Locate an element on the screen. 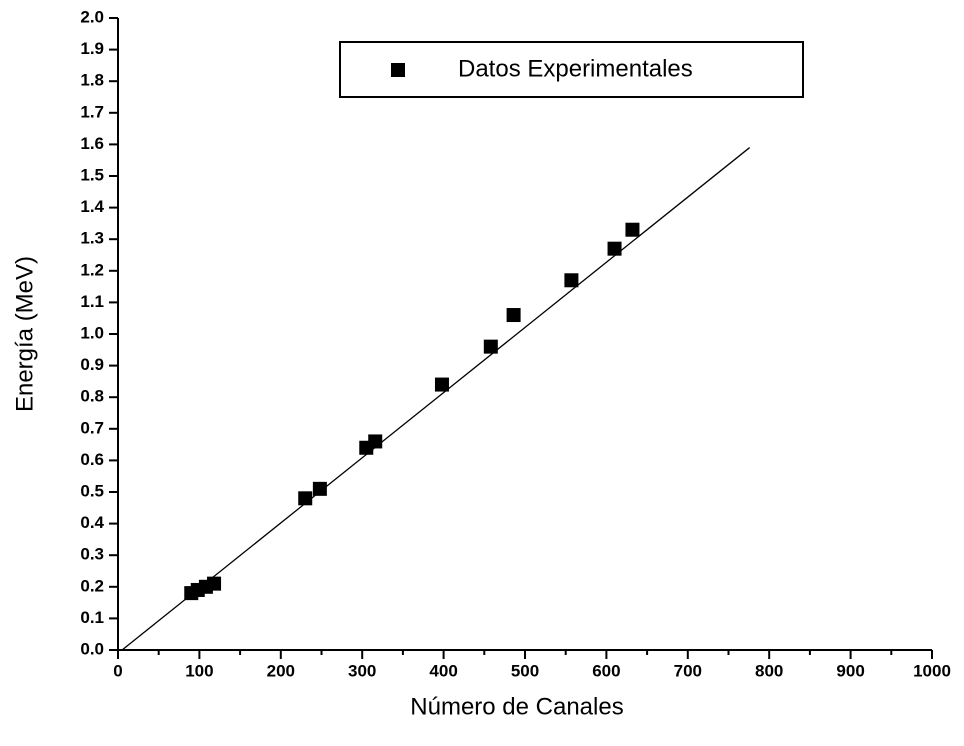  y-tick-label: 1.8 is located at coordinates (92, 80).